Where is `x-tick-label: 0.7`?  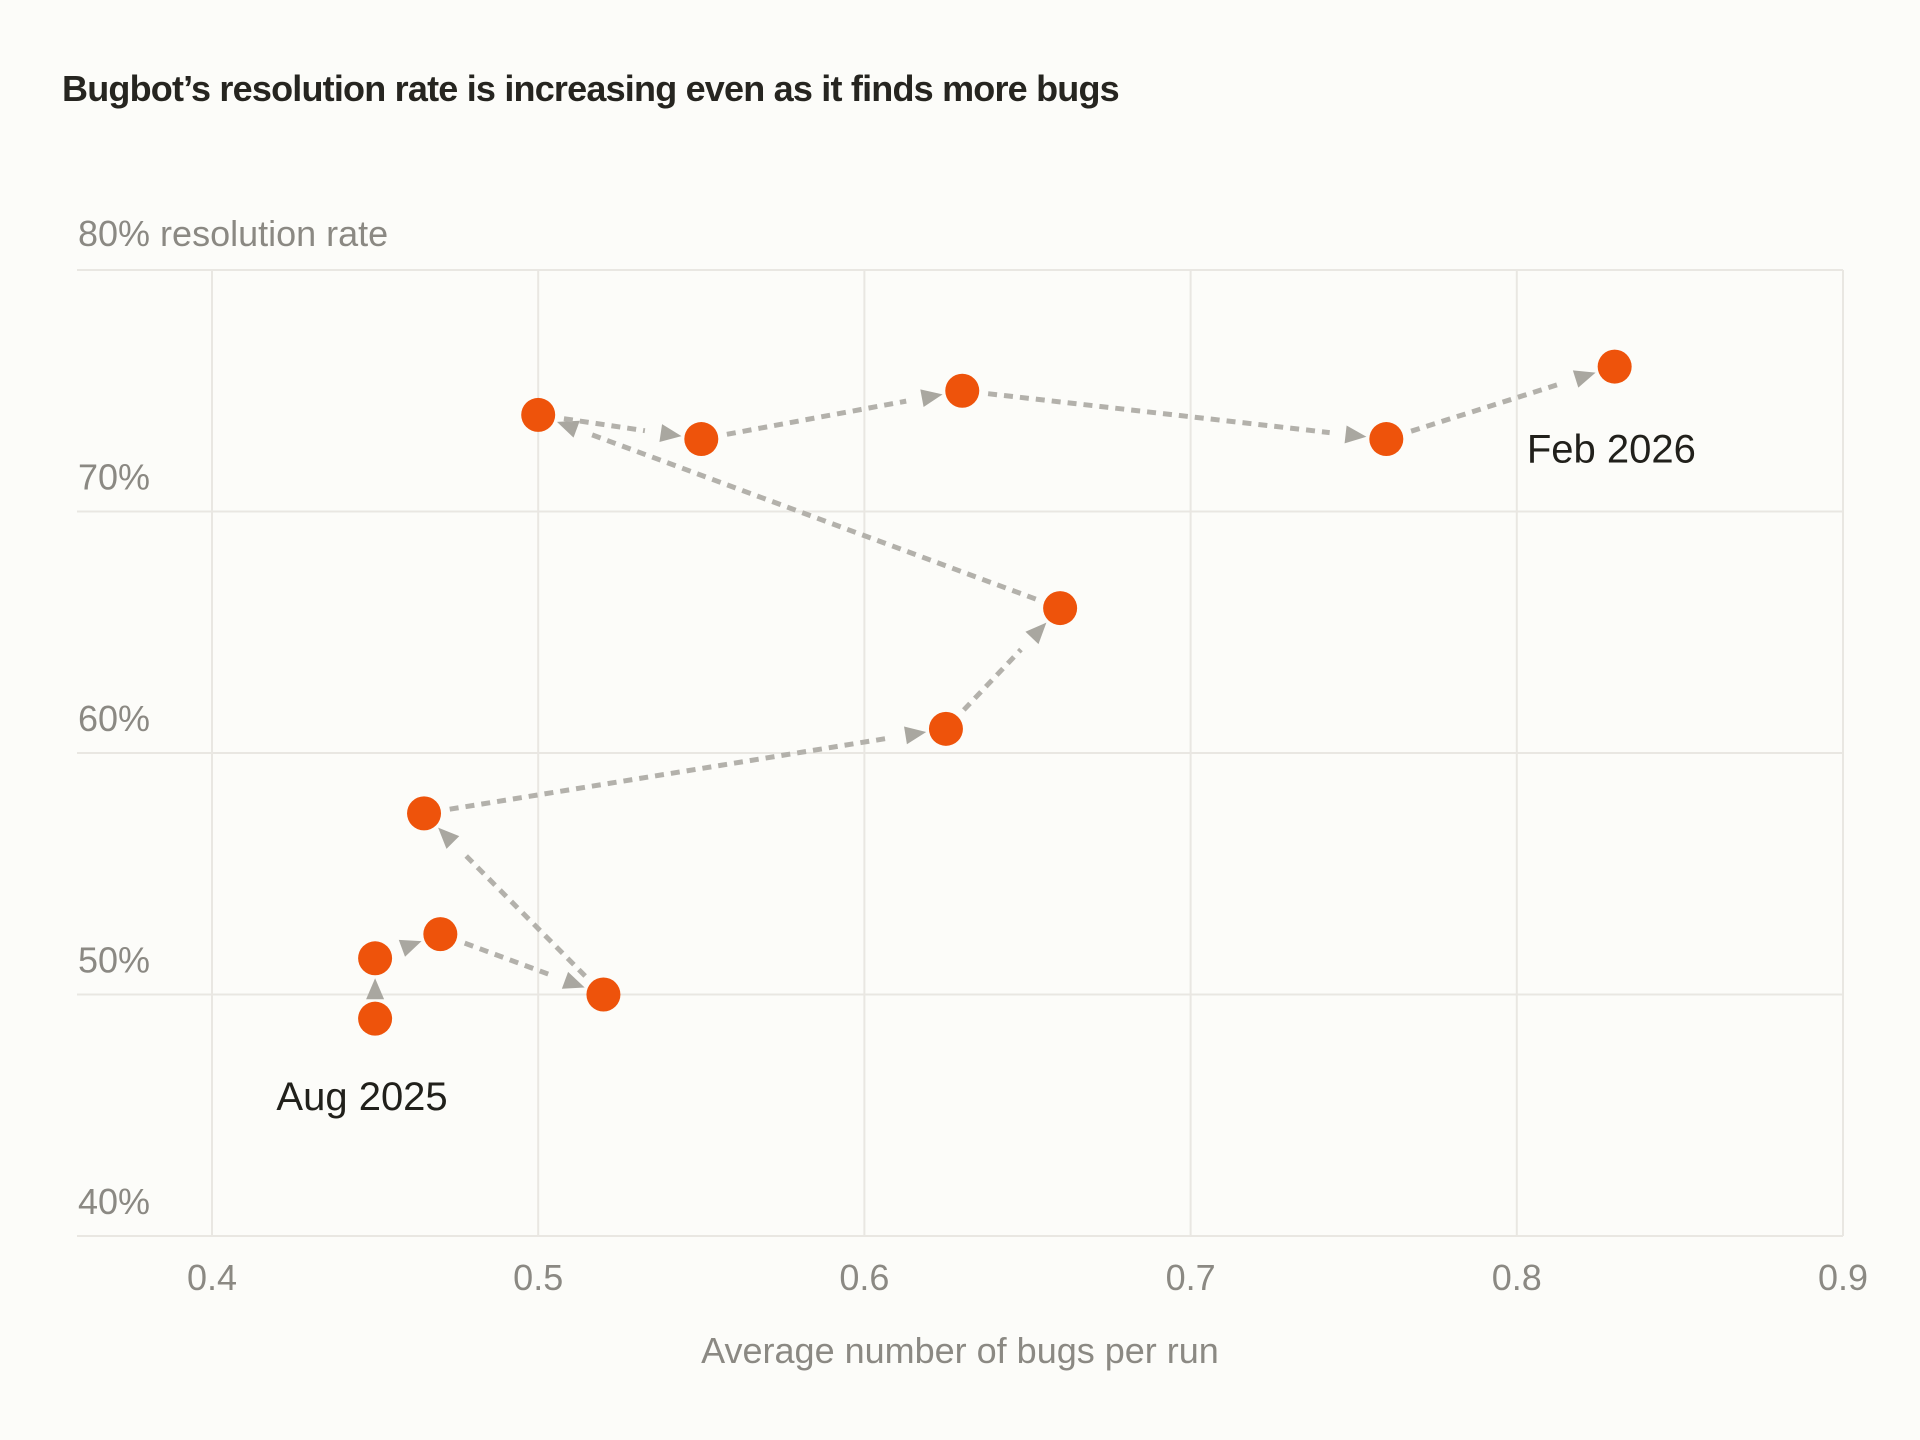 x-tick-label: 0.7 is located at coordinates (1191, 1277).